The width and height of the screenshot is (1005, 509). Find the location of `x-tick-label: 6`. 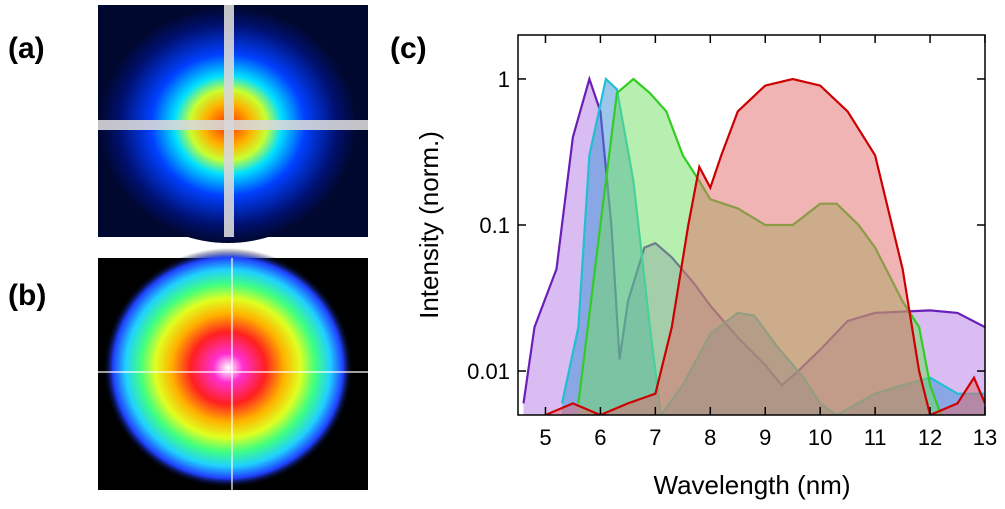

x-tick-label: 6 is located at coordinates (600, 437).